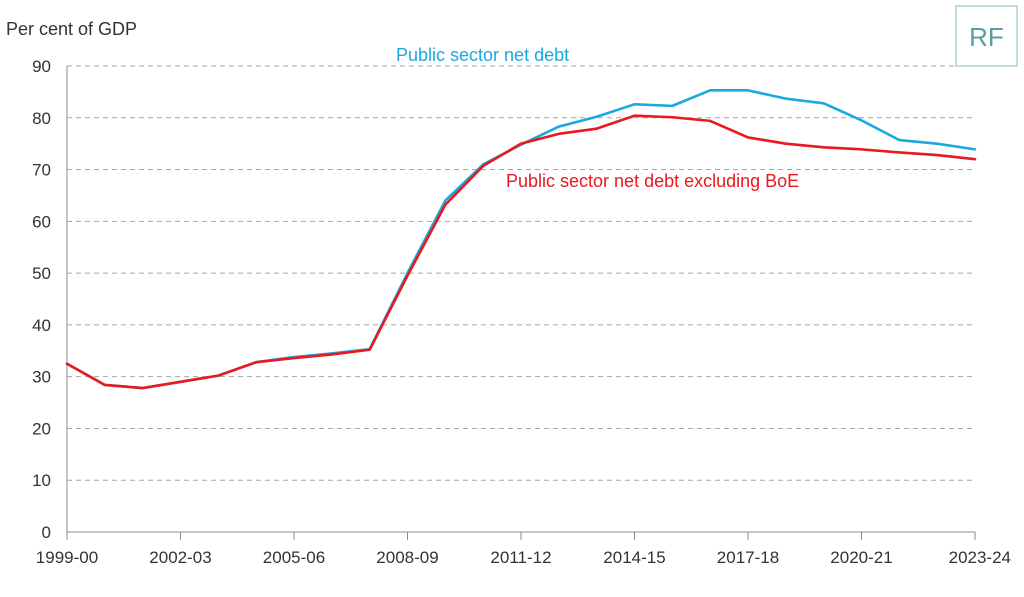  Describe the element at coordinates (41, 428) in the screenshot. I see `y-tick-label: 20` at that location.